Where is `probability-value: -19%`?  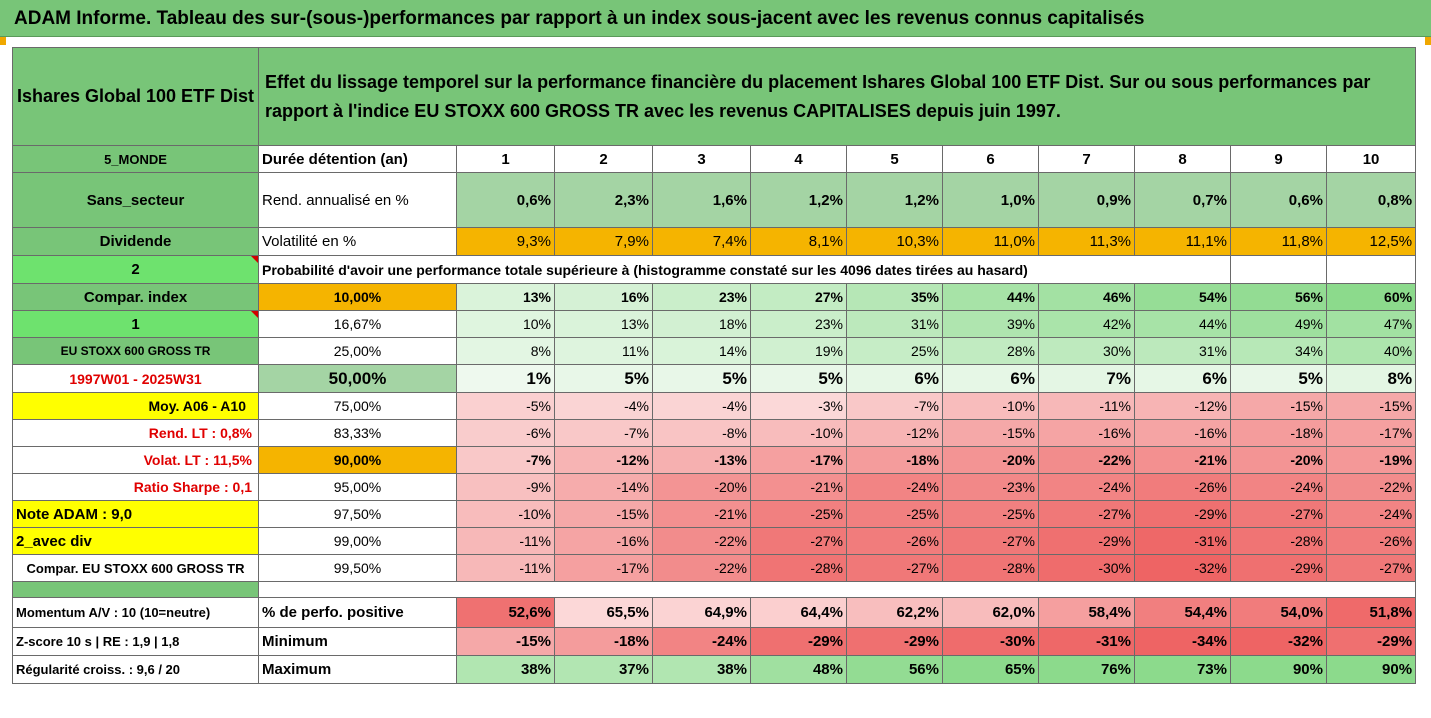
probability-value: -19% is located at coordinates (1371, 460).